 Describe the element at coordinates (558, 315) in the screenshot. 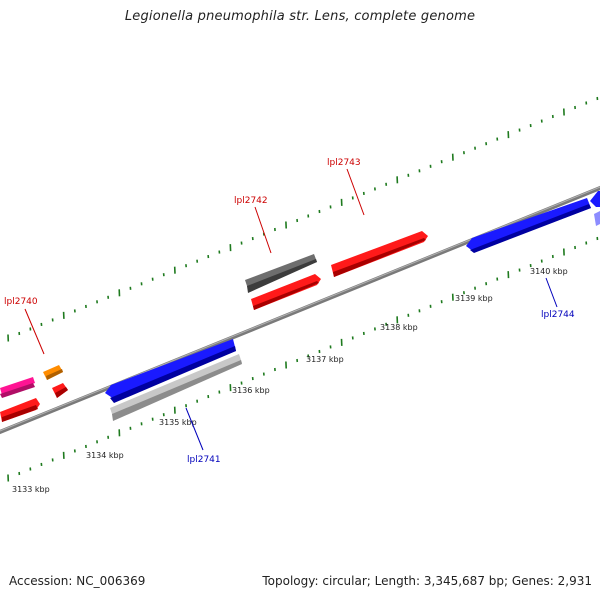

I see `gene-label-lpl2744: lpl2744` at that location.